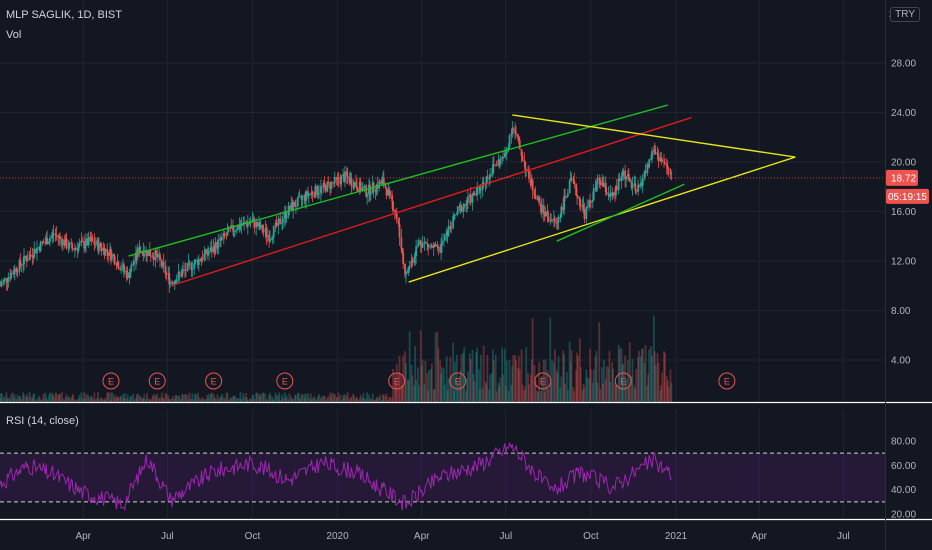 The height and width of the screenshot is (550, 932). What do you see at coordinates (620, 212) in the screenshot?
I see `green-lower-support` at bounding box center [620, 212].